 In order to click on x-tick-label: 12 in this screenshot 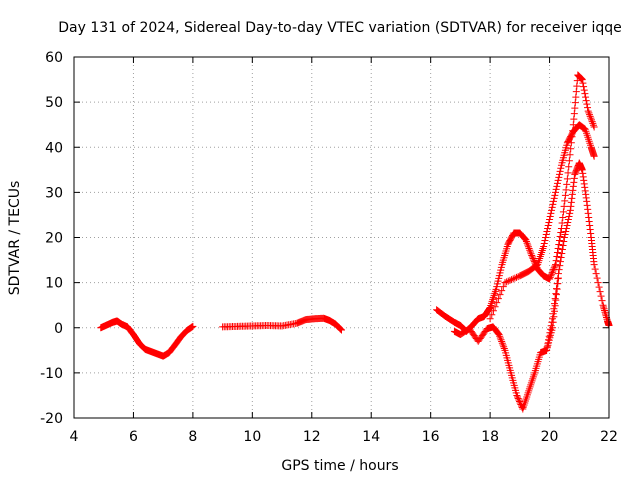, I will do `click(312, 437)`.